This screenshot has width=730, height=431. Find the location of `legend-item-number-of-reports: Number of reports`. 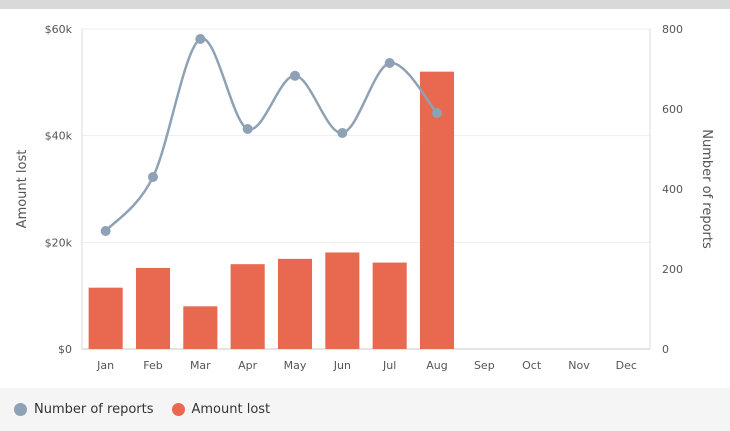

legend-item-number-of-reports: Number of reports is located at coordinates (84, 409).